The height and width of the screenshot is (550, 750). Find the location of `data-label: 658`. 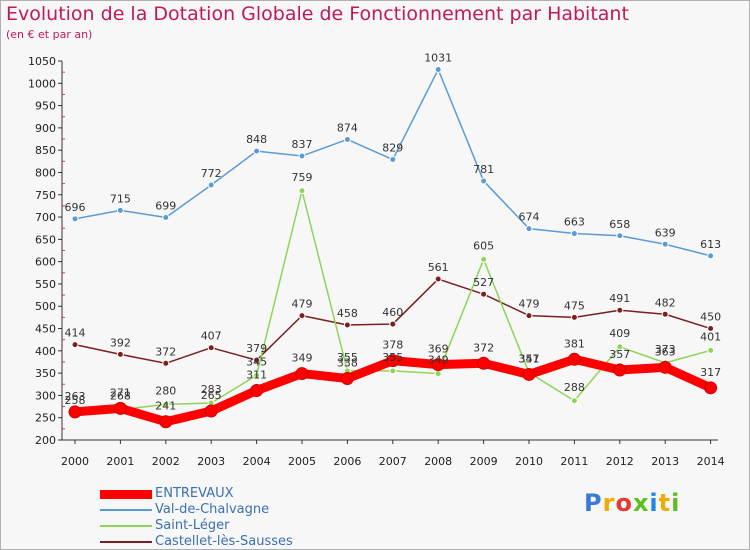

data-label: 658 is located at coordinates (619, 224).